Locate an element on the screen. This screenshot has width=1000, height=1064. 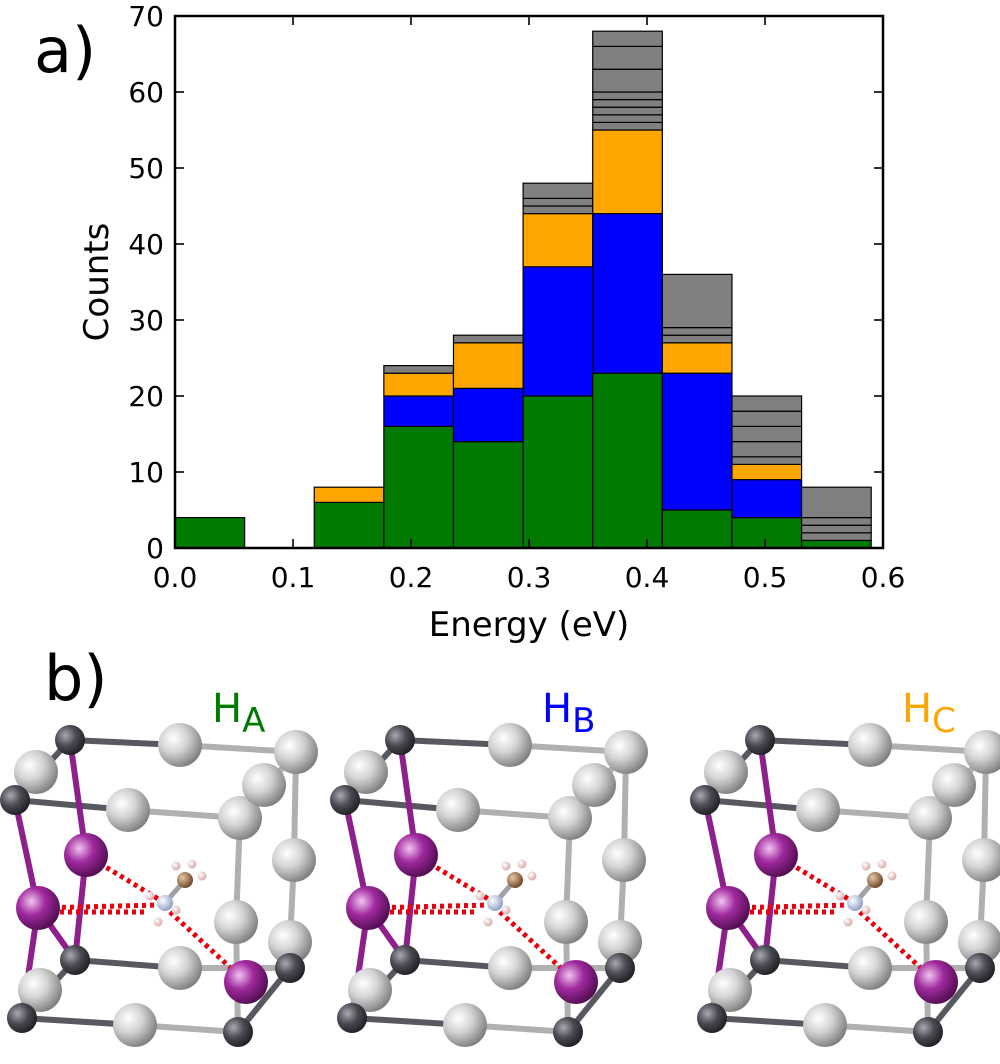
y-axis-label: Counts is located at coordinates (97, 282).